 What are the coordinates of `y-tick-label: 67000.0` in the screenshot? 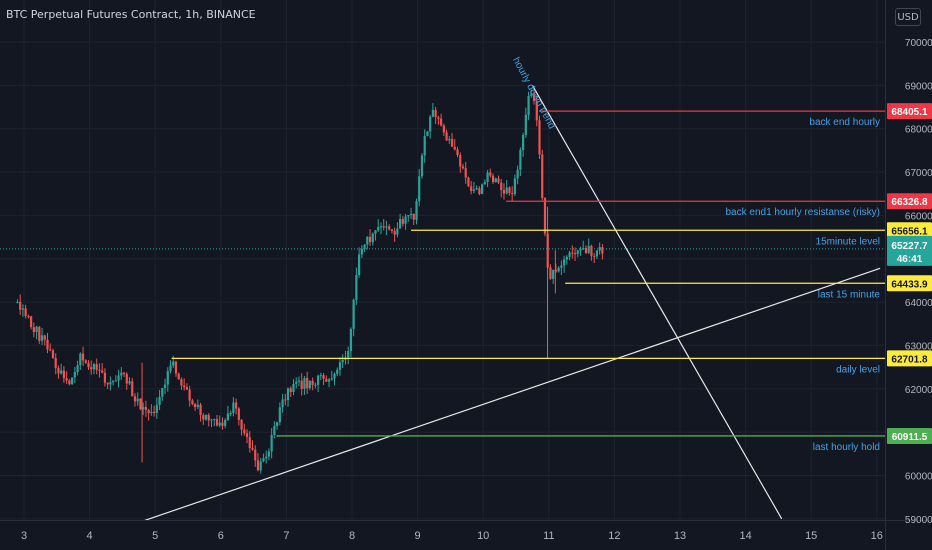 It's located at (918, 173).